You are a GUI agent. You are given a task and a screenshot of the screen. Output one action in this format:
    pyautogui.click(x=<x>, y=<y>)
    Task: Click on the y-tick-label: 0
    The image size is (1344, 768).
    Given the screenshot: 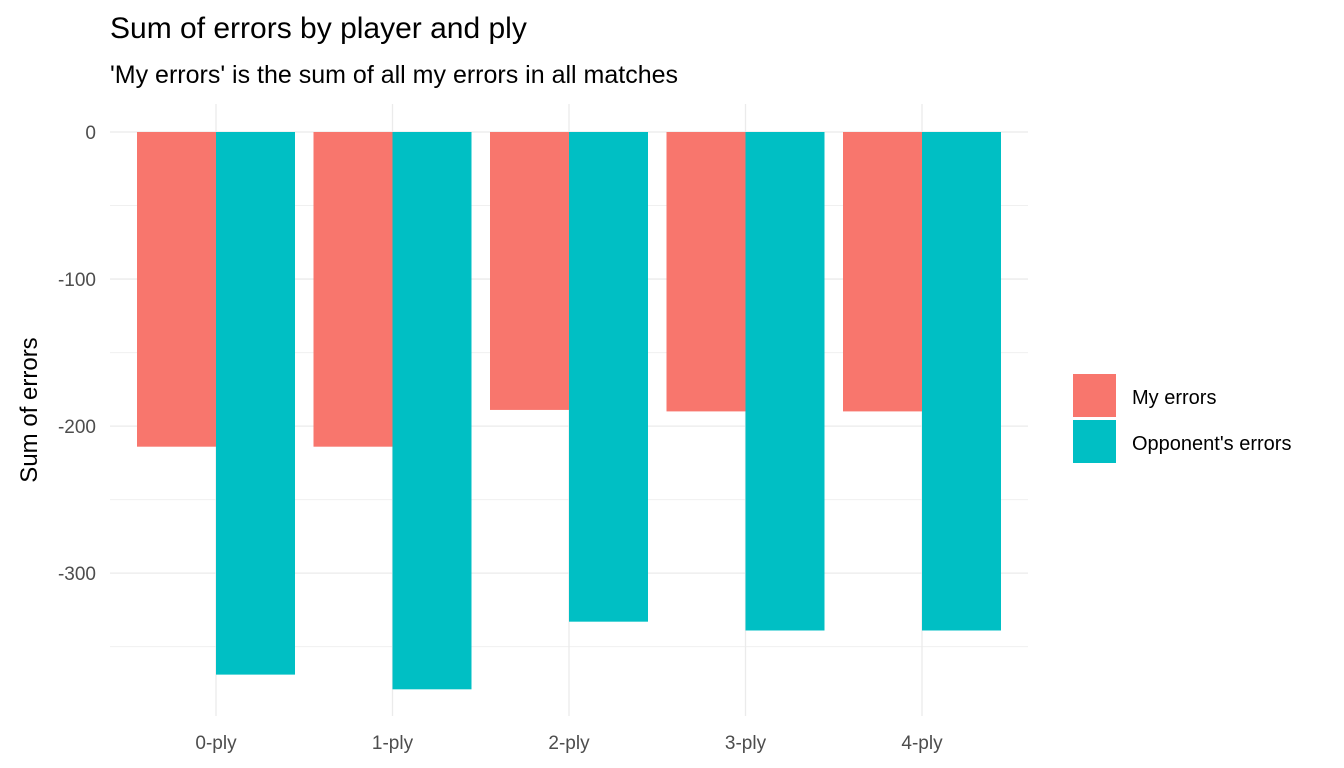 What is the action you would take?
    pyautogui.click(x=90, y=133)
    